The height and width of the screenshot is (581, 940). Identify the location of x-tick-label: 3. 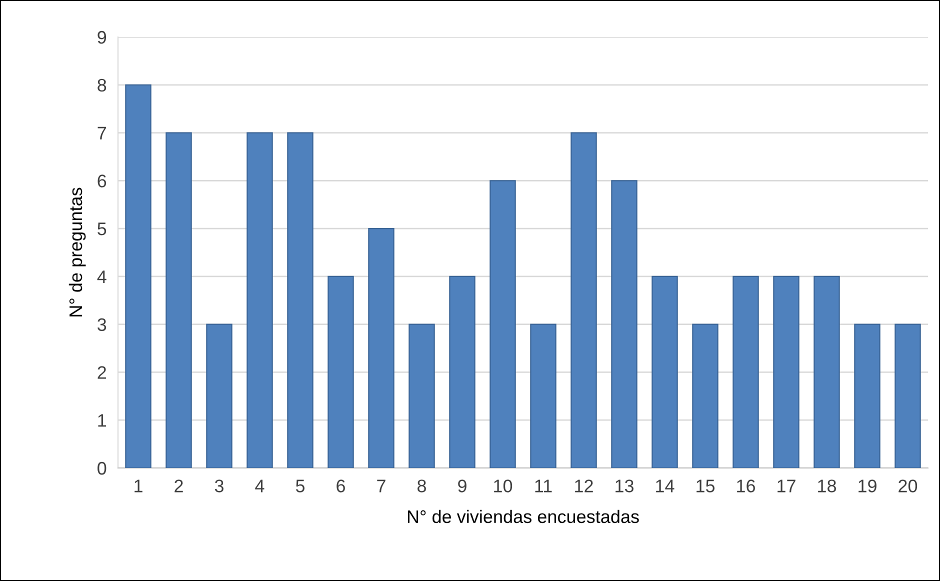
(219, 486).